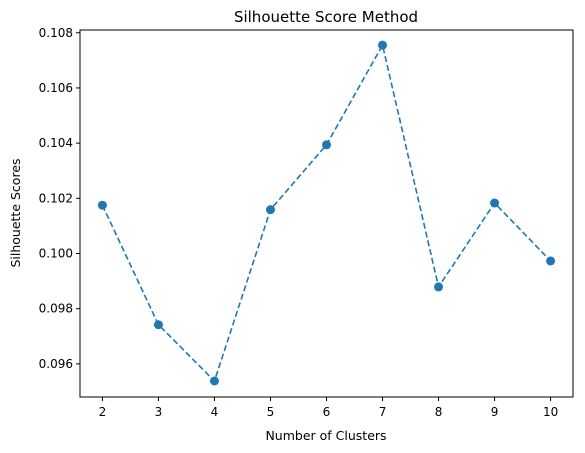 The width and height of the screenshot is (585, 453). What do you see at coordinates (439, 412) in the screenshot?
I see `x-tick-label: 8` at bounding box center [439, 412].